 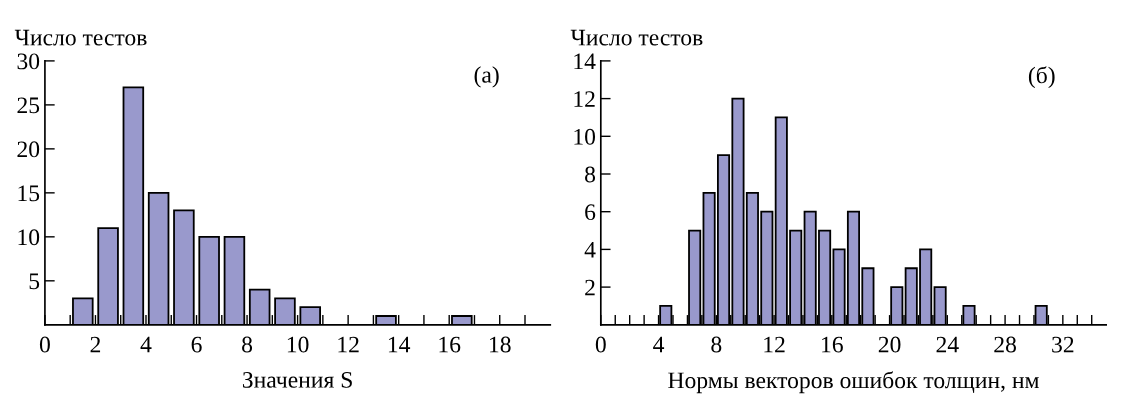 What do you see at coordinates (585, 61) in the screenshot?
I see `y-tick-label: 14` at bounding box center [585, 61].